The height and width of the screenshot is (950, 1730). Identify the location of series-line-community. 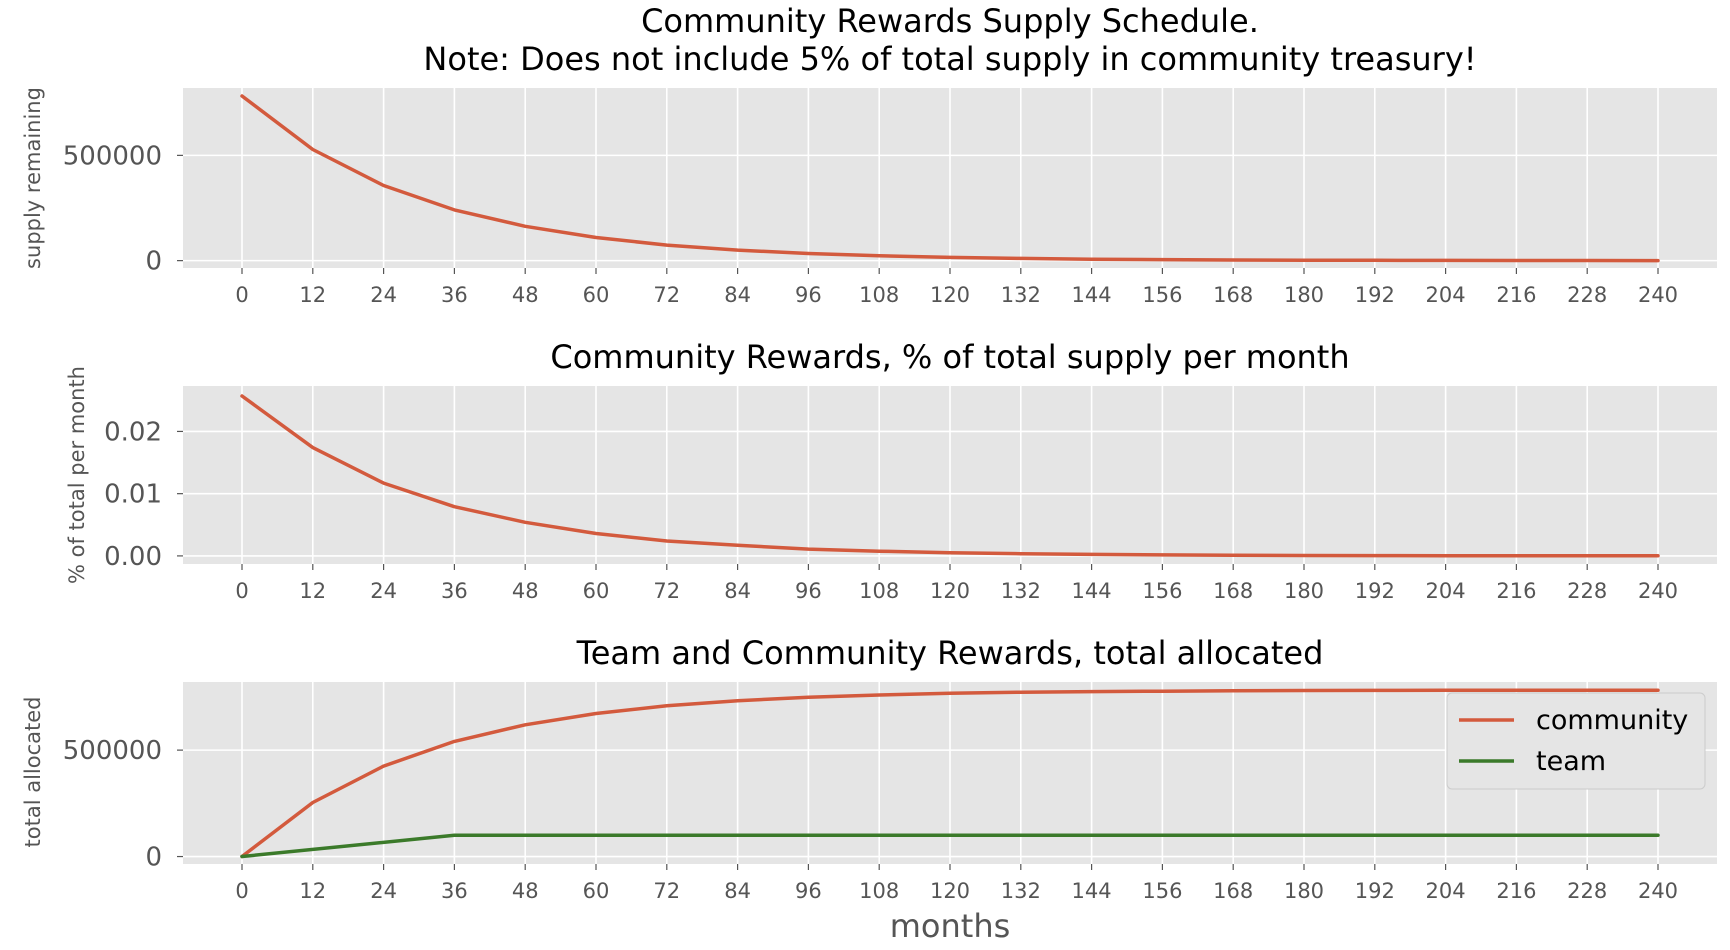
(950, 773).